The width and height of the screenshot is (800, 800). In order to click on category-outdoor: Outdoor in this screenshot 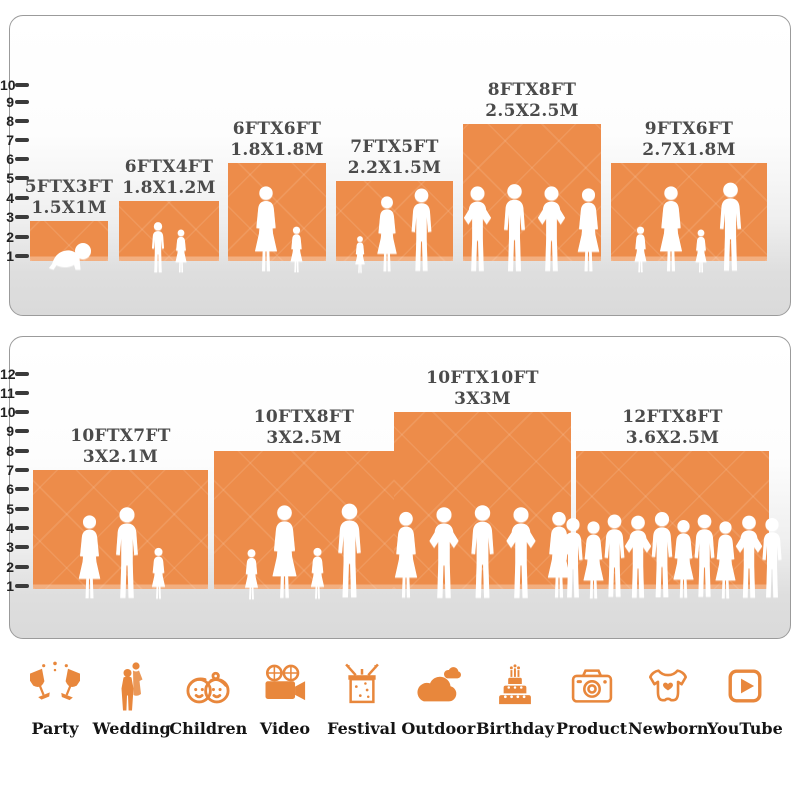, I will do `click(438, 699)`.